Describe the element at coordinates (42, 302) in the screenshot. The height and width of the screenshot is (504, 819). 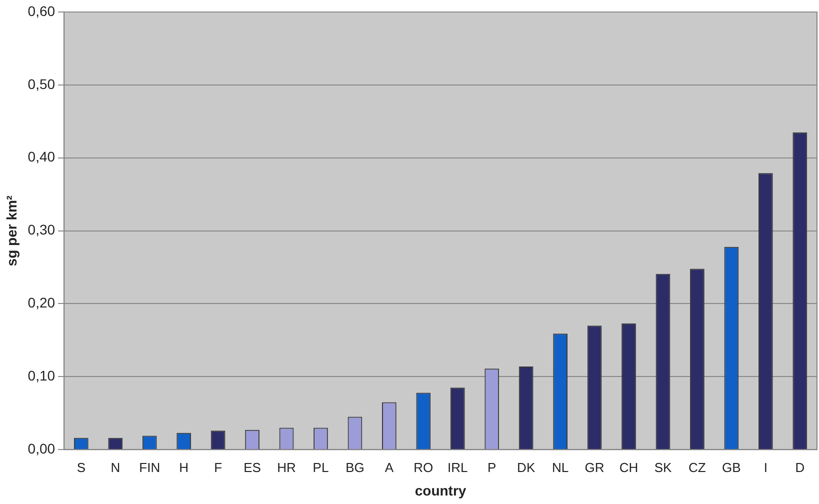
I see `y-tick-label: 0,20` at that location.